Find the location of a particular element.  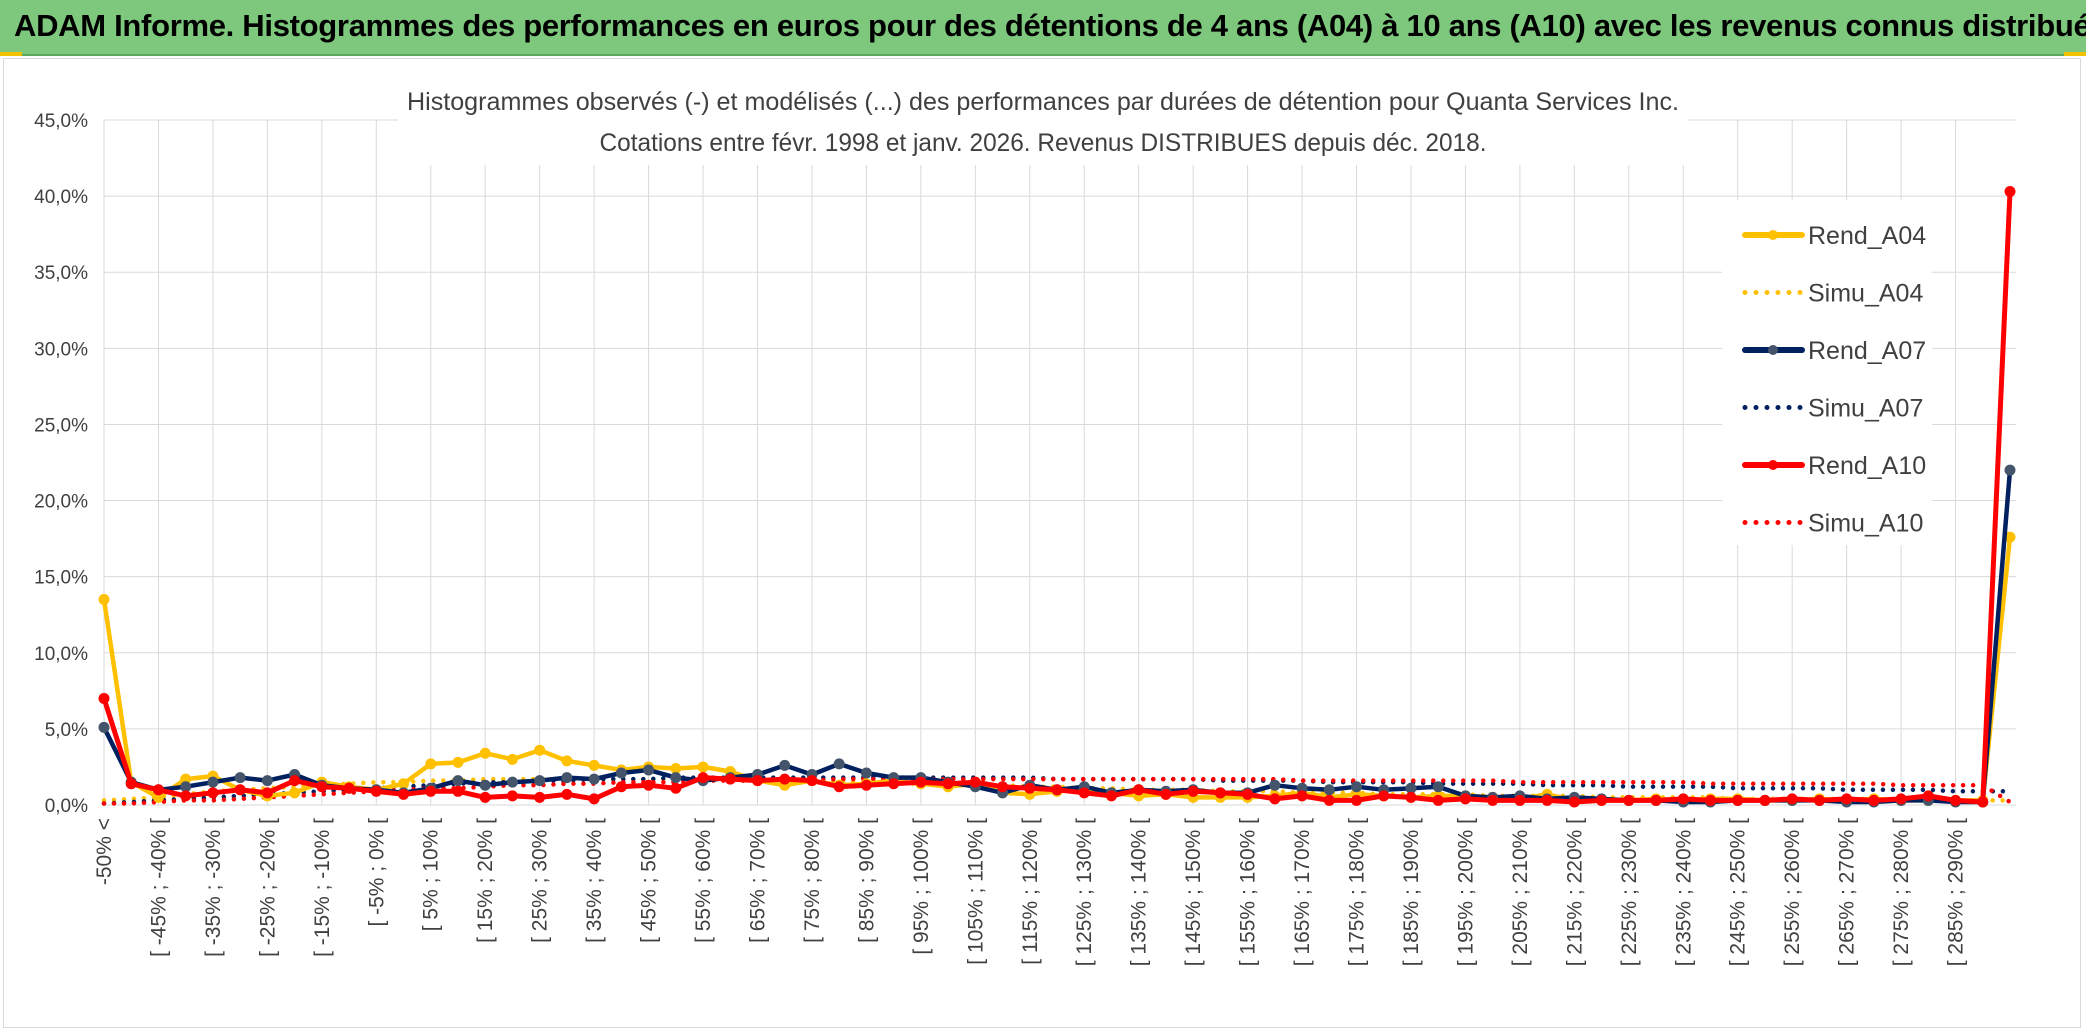

banner-accent-right is located at coordinates (2075, 54).